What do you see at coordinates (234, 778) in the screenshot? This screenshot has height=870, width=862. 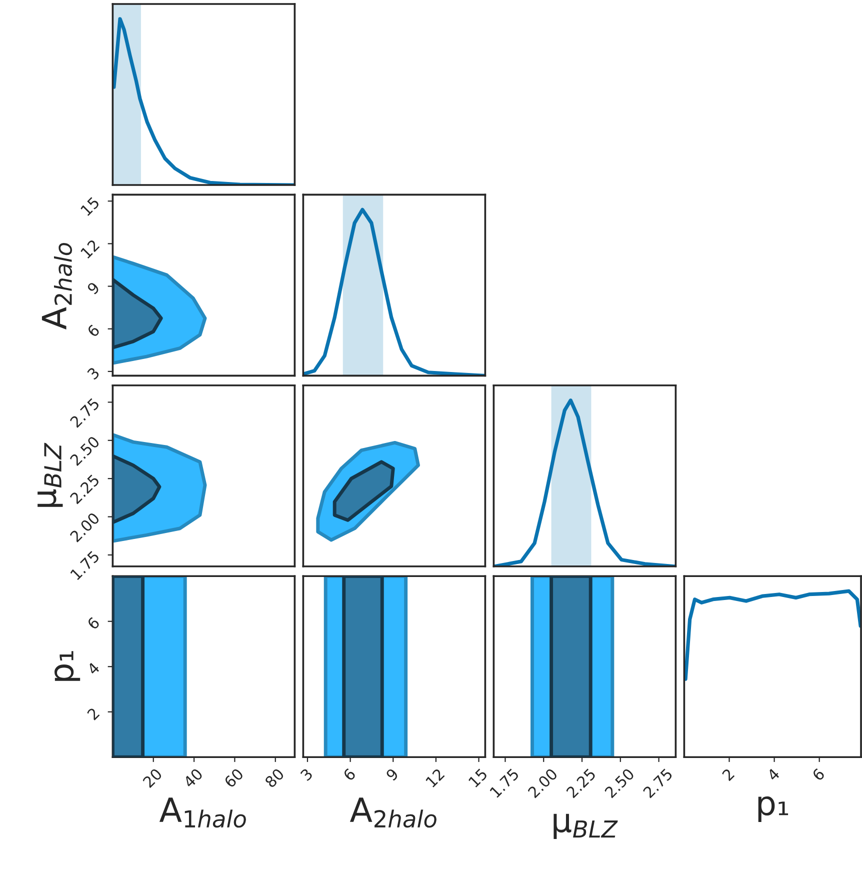 I see `x-tick-label: 60` at bounding box center [234, 778].